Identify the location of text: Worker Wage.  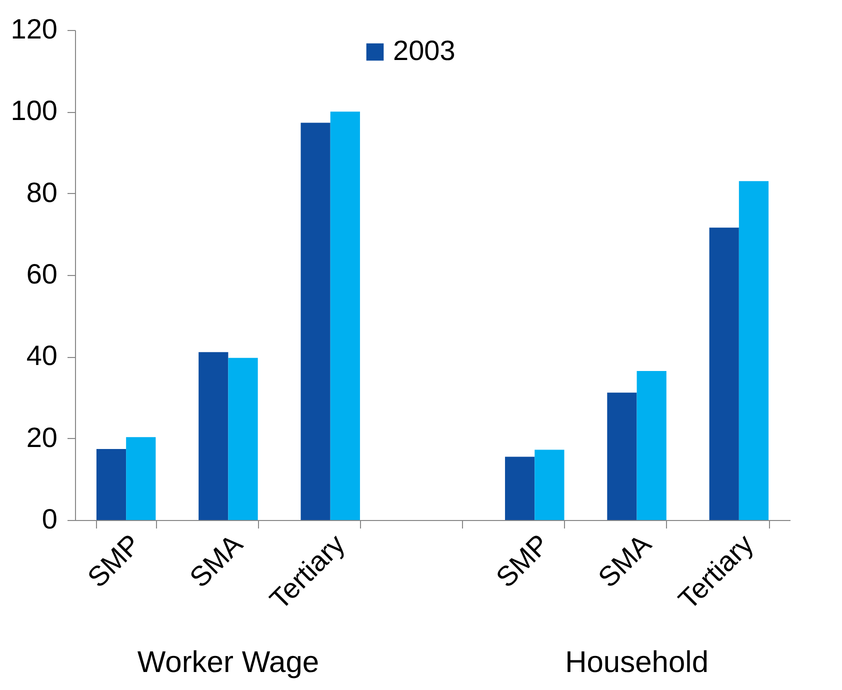
(228, 662).